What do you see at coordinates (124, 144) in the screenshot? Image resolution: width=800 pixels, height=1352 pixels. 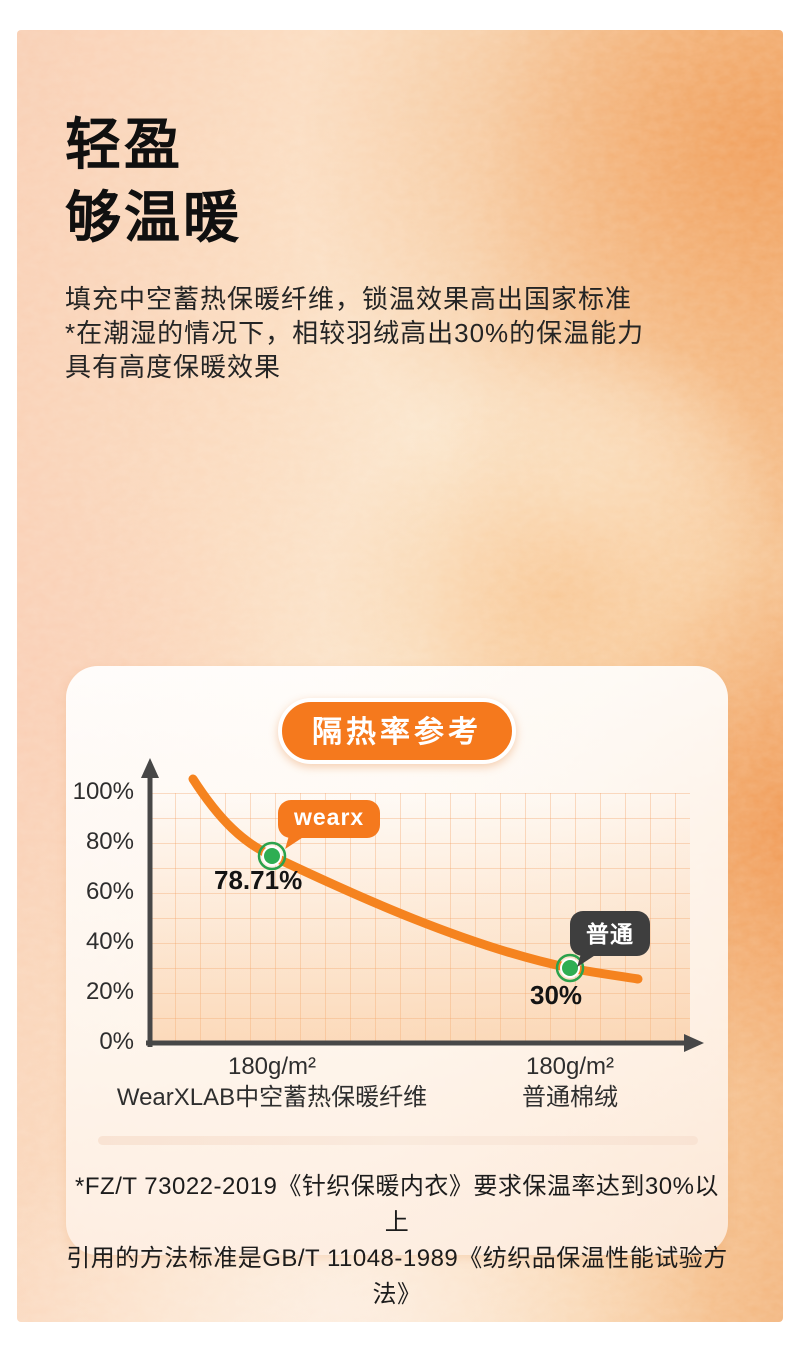 I see `page-title-line1: 轻盈` at bounding box center [124, 144].